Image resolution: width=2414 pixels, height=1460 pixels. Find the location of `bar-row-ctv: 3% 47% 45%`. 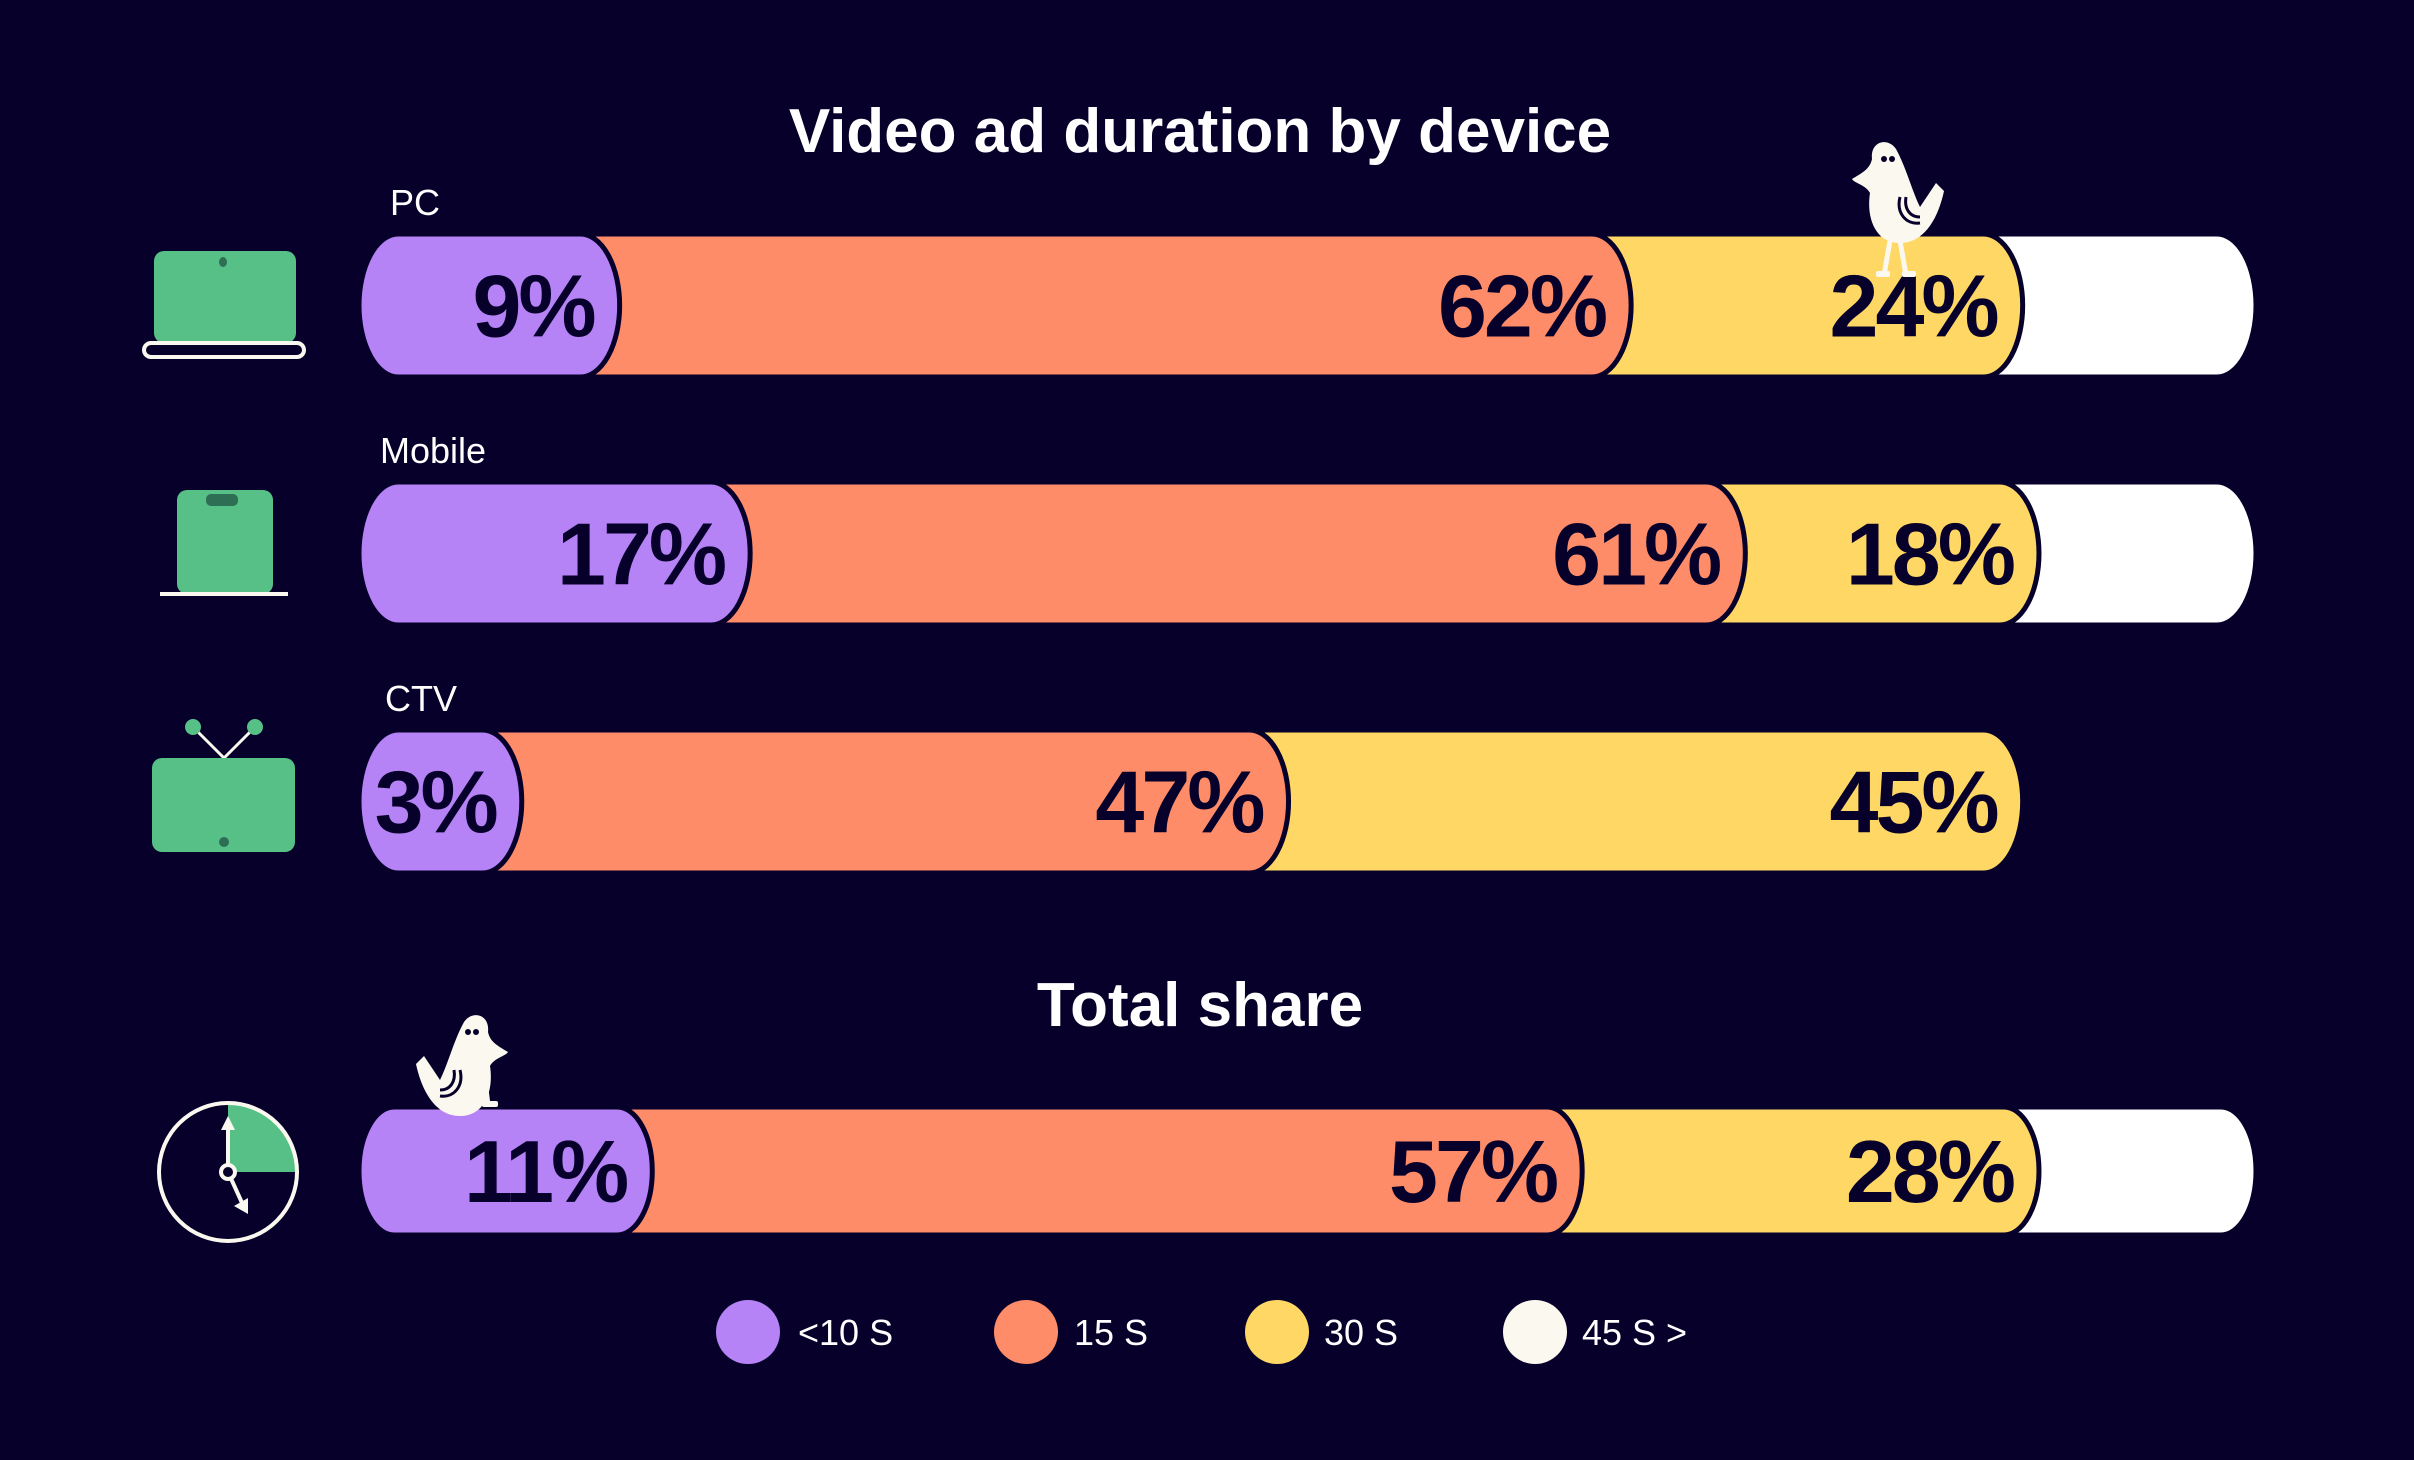

bar-row-ctv: 3% 47% 45% is located at coordinates (1191, 801).